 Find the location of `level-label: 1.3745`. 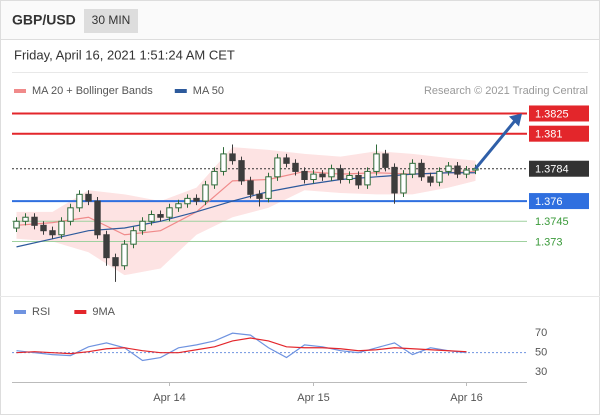

level-label: 1.3745 is located at coordinates (552, 222).